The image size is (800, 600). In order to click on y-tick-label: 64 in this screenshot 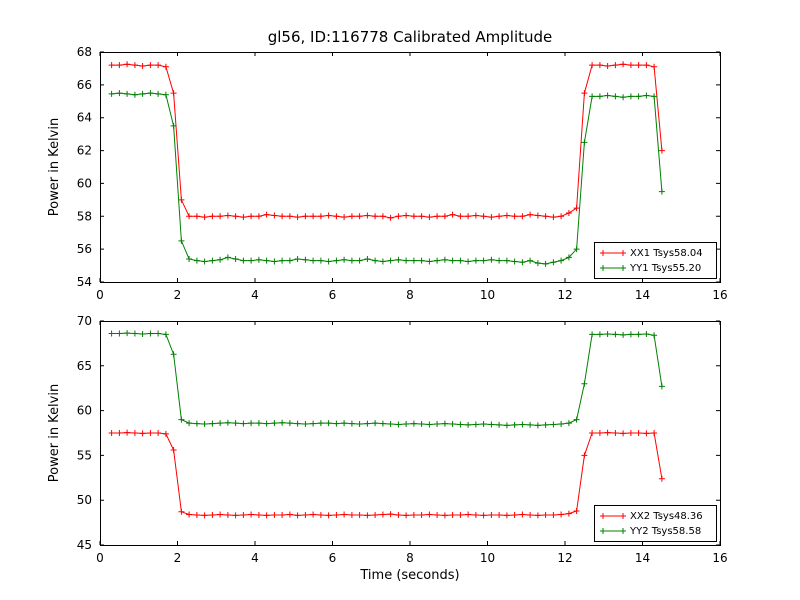, I will do `click(84, 118)`.